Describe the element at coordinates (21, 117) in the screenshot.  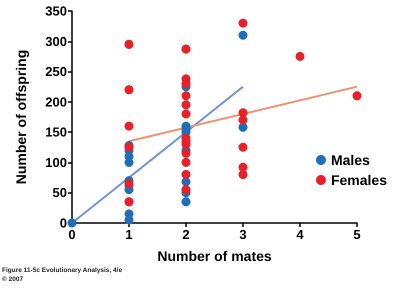
I see `y-axis-title: Number of offspring` at that location.